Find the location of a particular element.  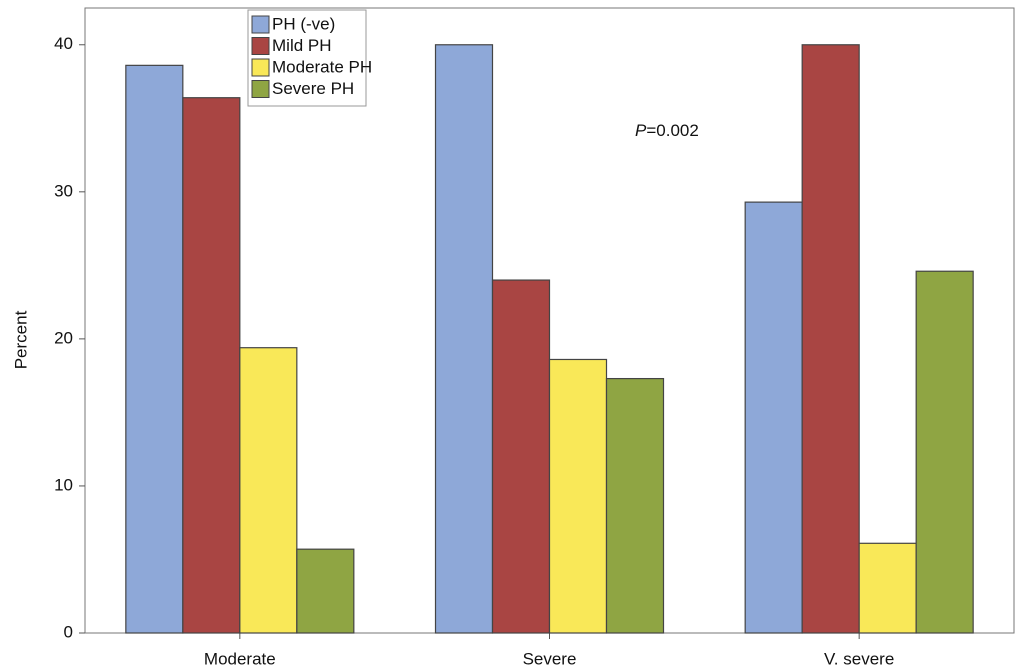

y-tick-label: 30 is located at coordinates (63, 190).